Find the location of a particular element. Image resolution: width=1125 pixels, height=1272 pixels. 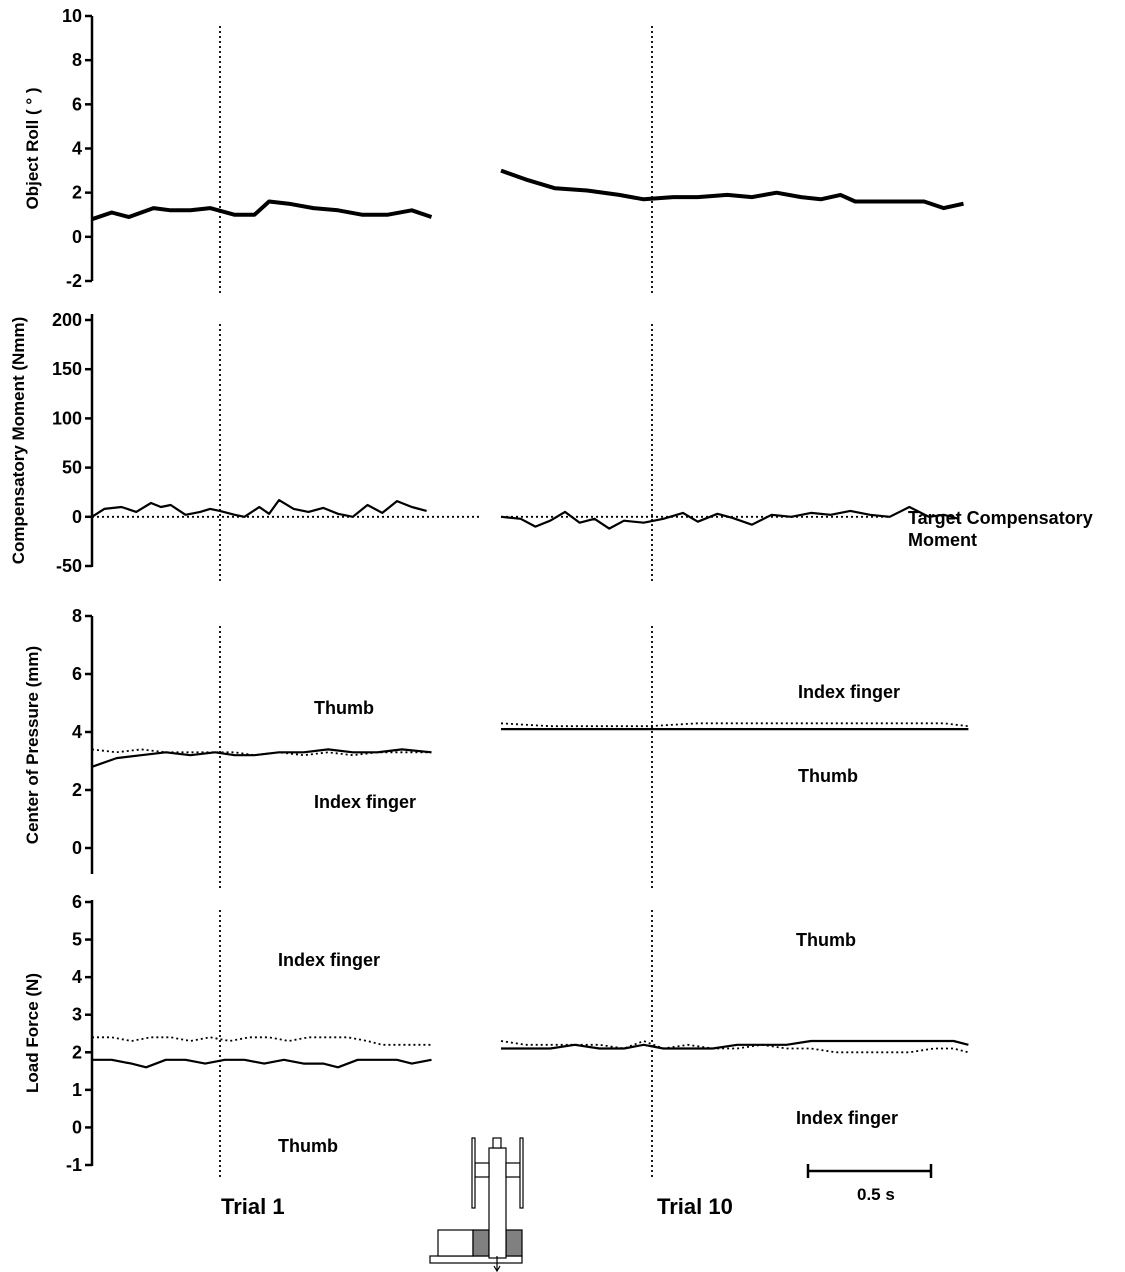

y-axis-title: Object Roll ( ° ) is located at coordinates (32, 148).